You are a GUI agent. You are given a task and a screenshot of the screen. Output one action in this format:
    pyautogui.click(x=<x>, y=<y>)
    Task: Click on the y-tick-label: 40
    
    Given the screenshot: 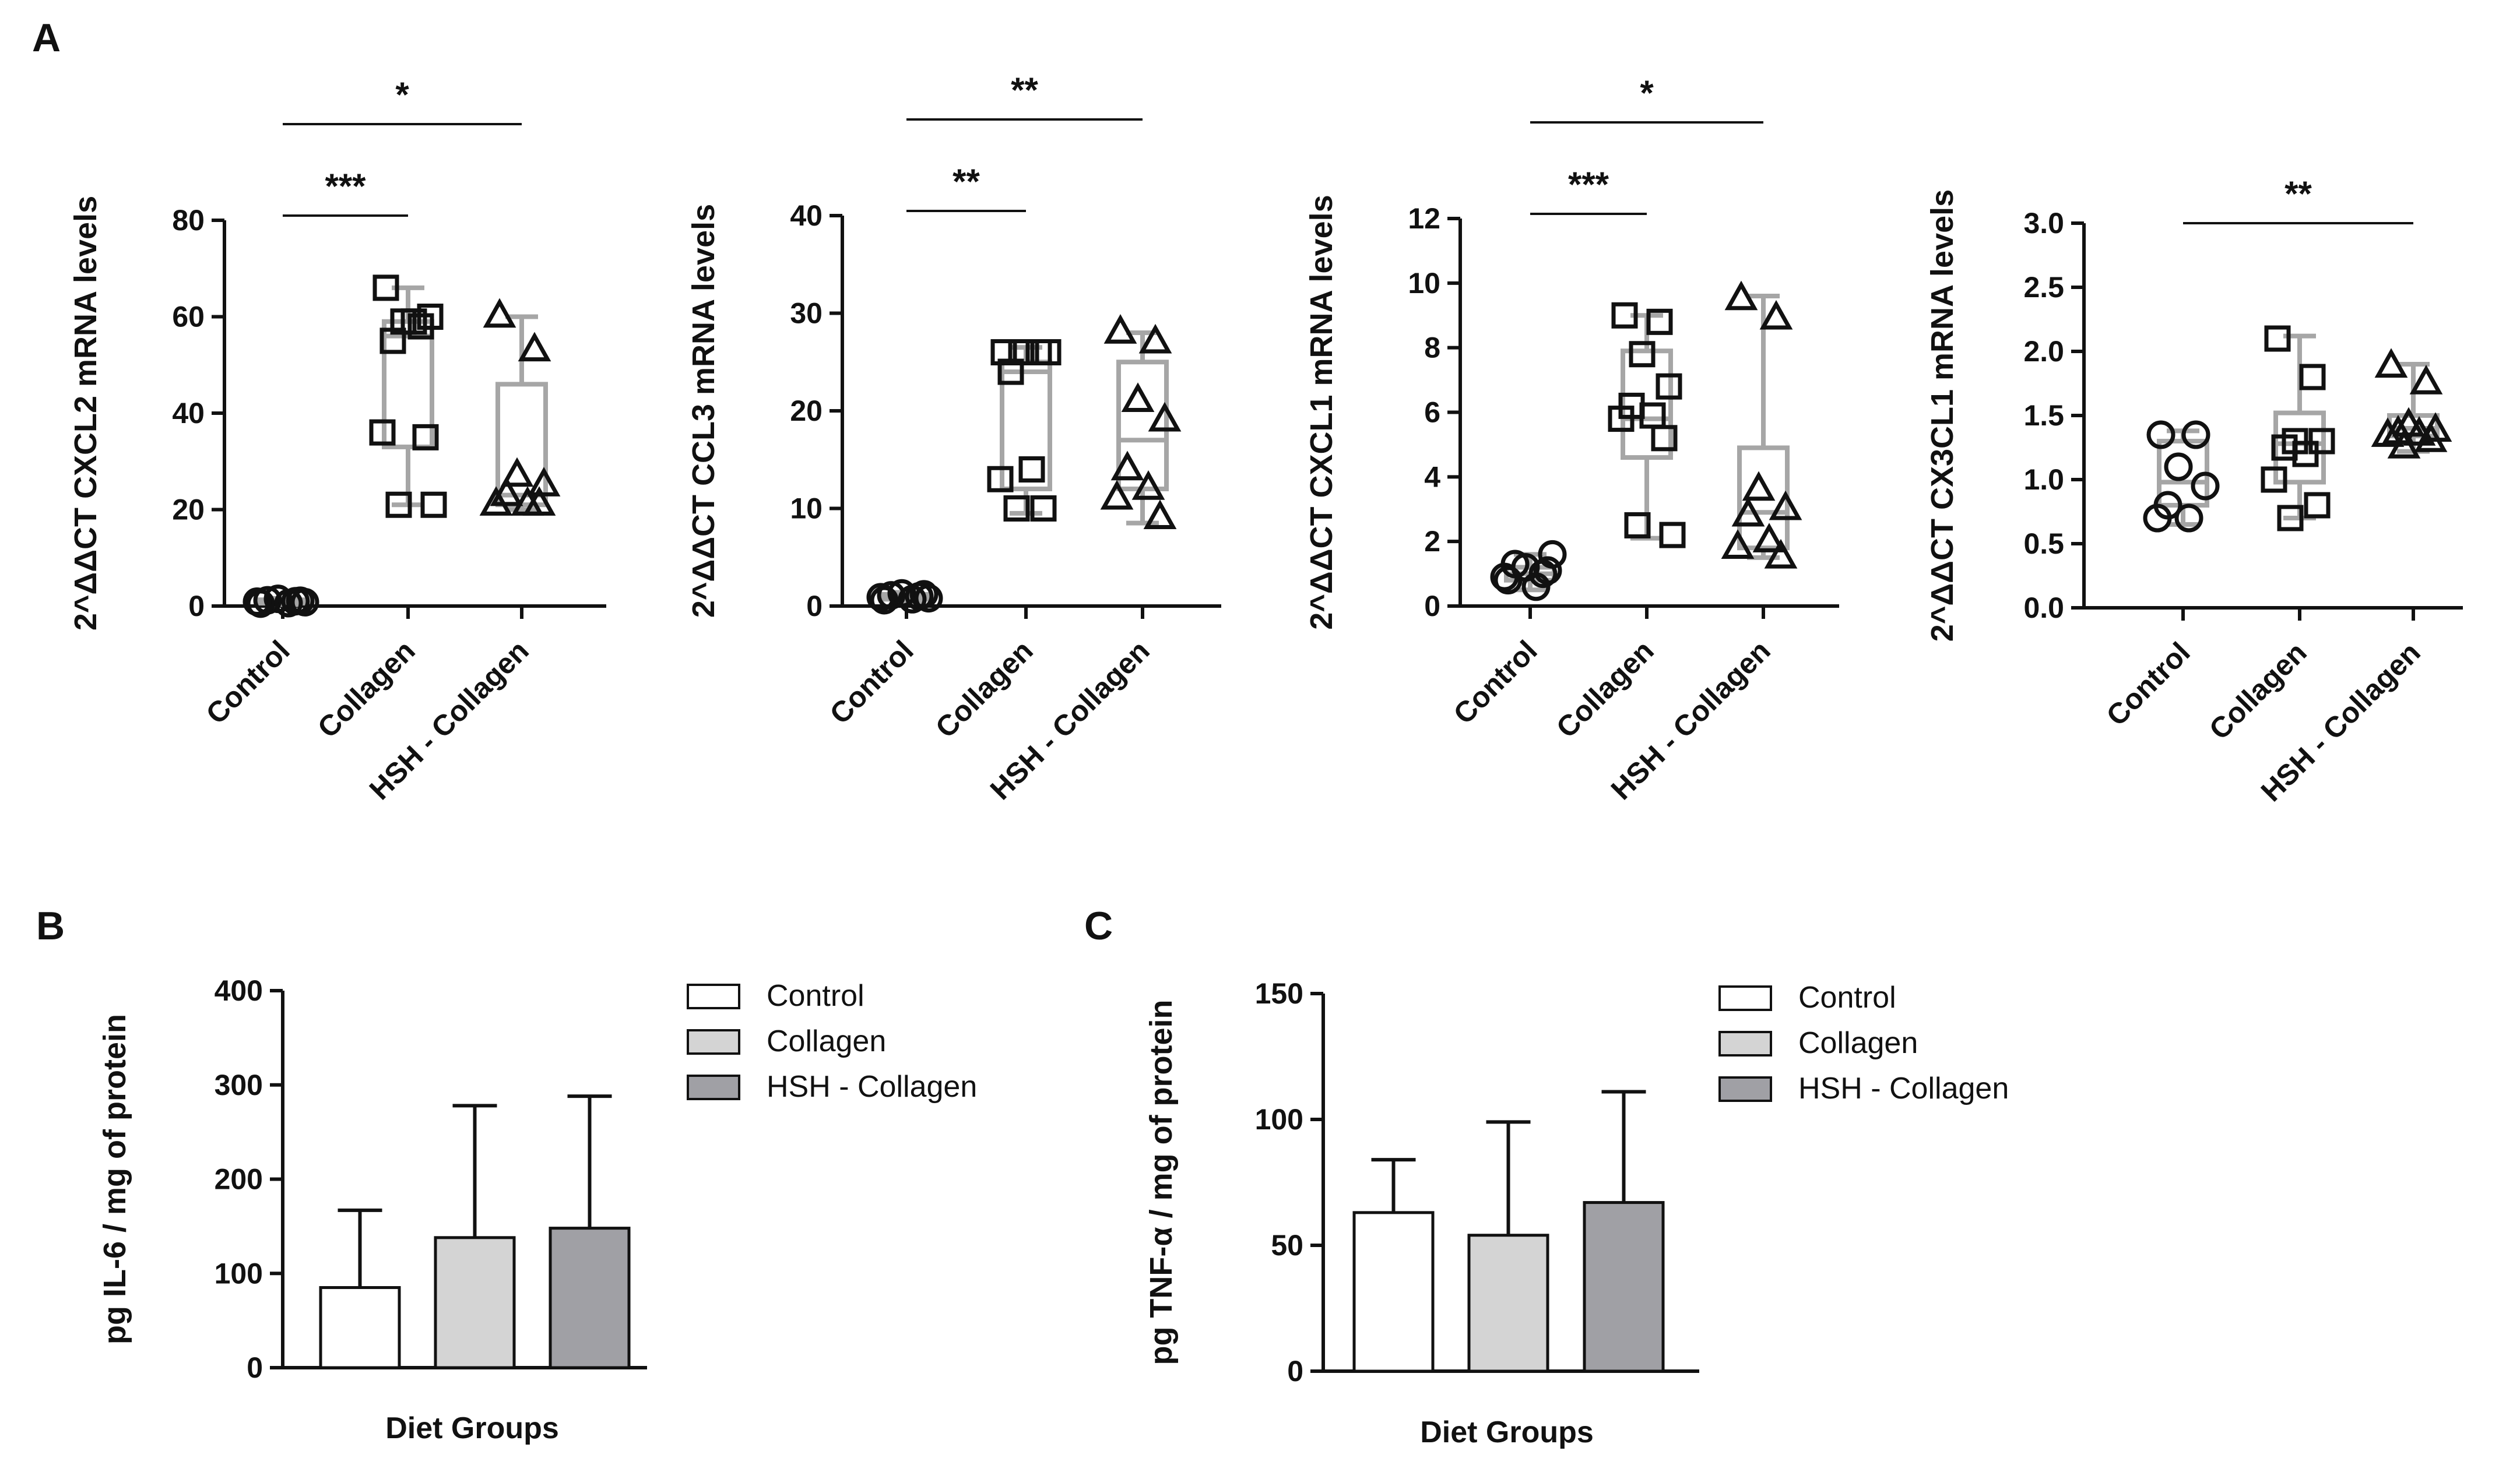 What is the action you would take?
    pyautogui.click(x=806, y=216)
    